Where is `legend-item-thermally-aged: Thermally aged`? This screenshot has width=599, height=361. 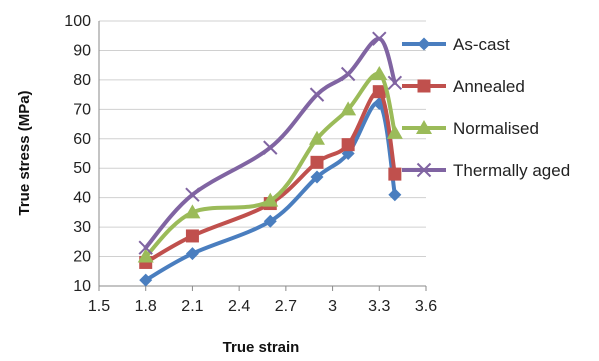
legend-item-thermally-aged: Thermally aged is located at coordinates (486, 170).